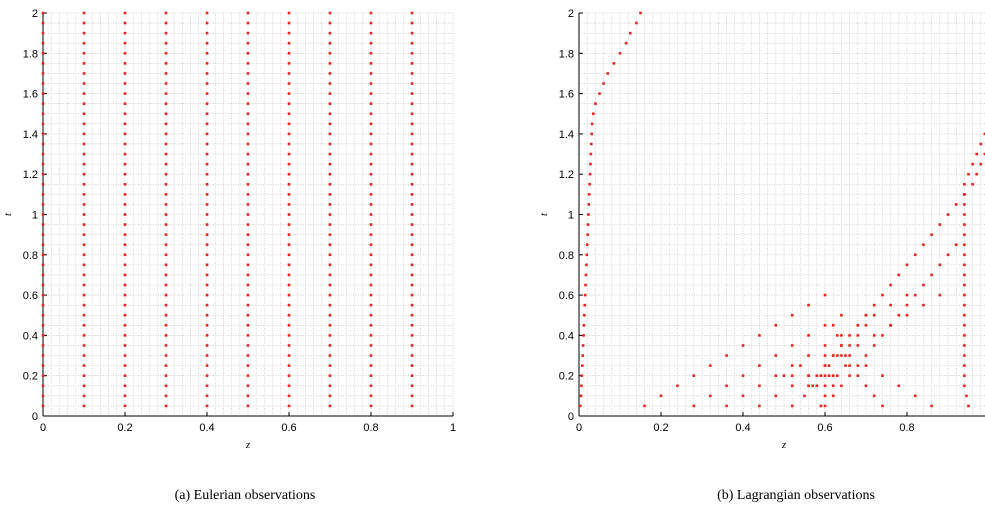 This screenshot has height=515, width=985. Describe the element at coordinates (566, 135) in the screenshot. I see `y-tick-label: 1.4` at that location.